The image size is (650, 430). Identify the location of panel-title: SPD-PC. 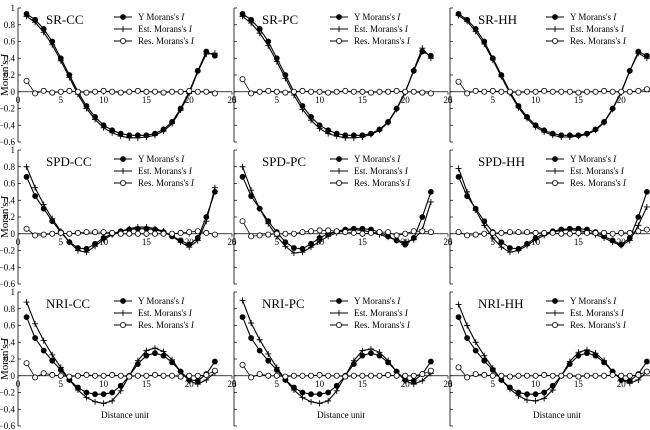
(284, 161).